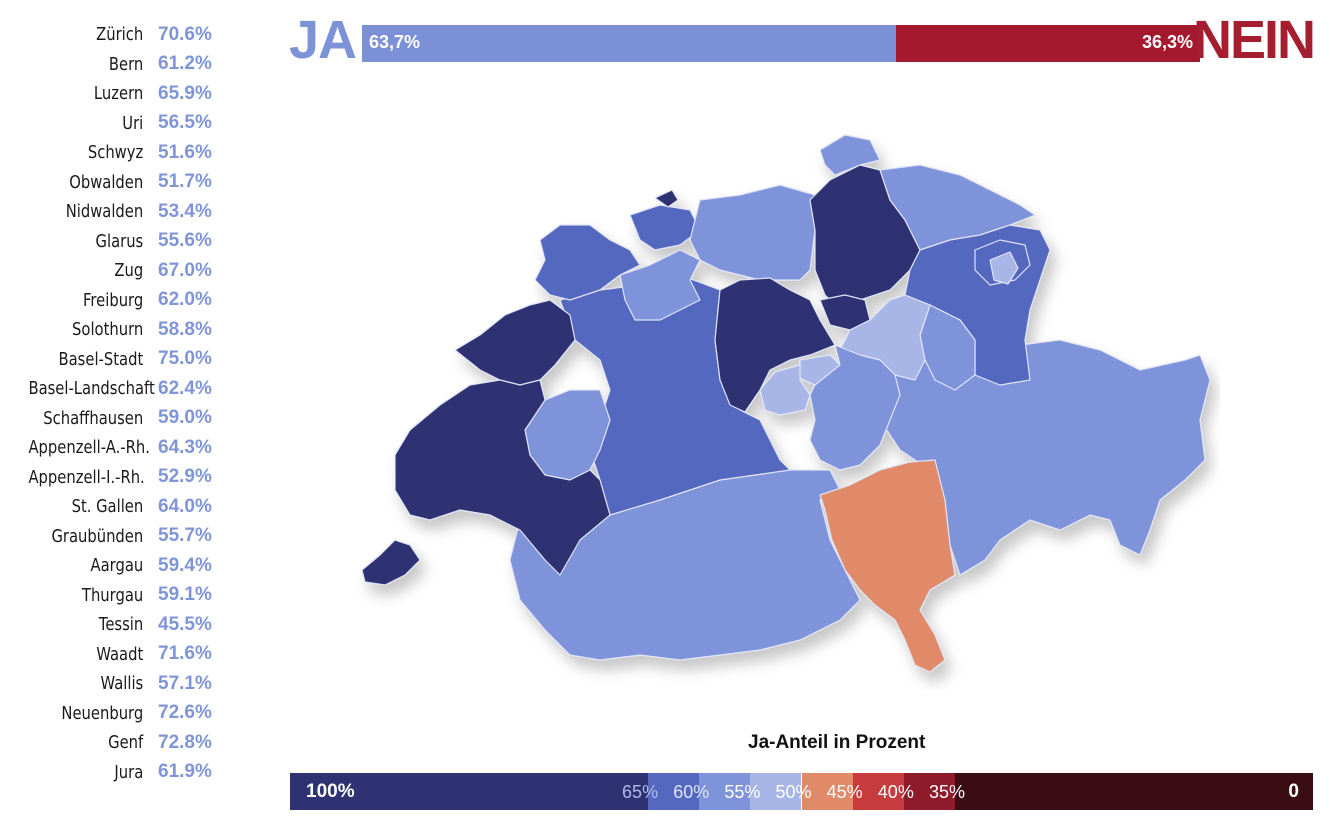  What do you see at coordinates (107, 507) in the screenshot?
I see `canton-name: St. Gallen` at bounding box center [107, 507].